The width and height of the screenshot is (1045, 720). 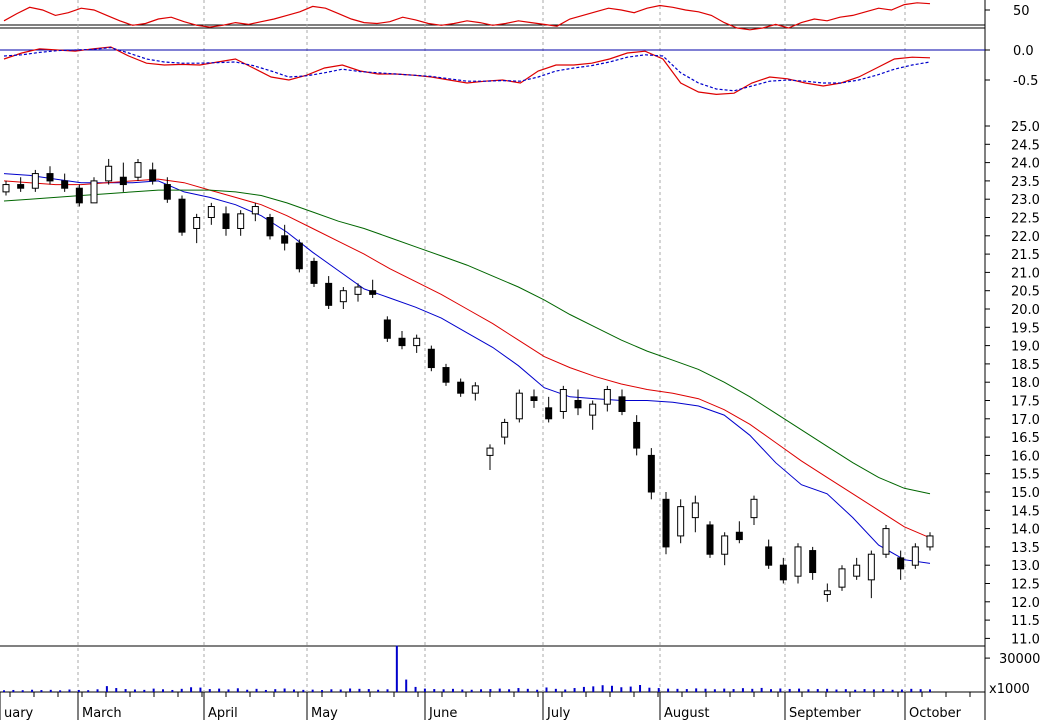 I want to click on price-tick-label: 12.5, so click(x=1025, y=585).